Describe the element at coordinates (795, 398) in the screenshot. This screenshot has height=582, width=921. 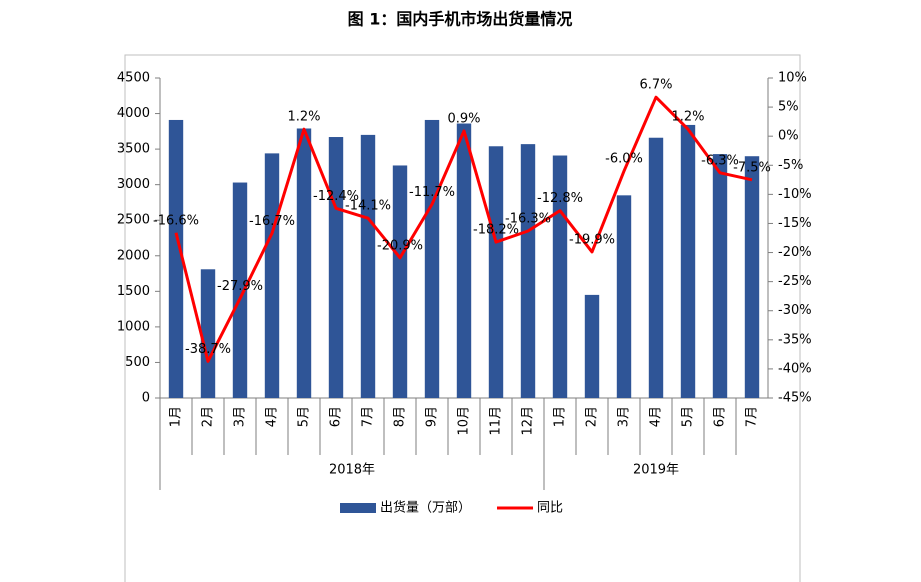
I see `y2-tick-label: -45%` at that location.